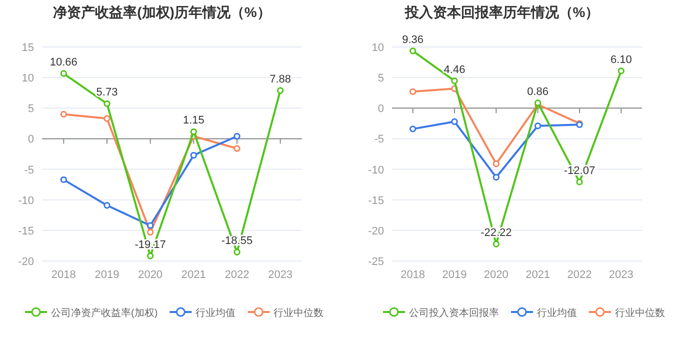 This screenshot has height=349, width=680. I want to click on y-tick-label: -25, so click(376, 262).